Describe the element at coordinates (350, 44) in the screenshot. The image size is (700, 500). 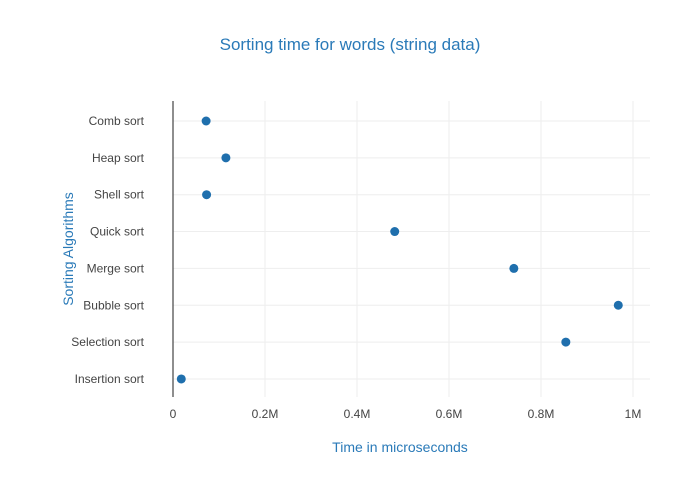
I see `chart-title: Sorting time for words (string data)` at that location.